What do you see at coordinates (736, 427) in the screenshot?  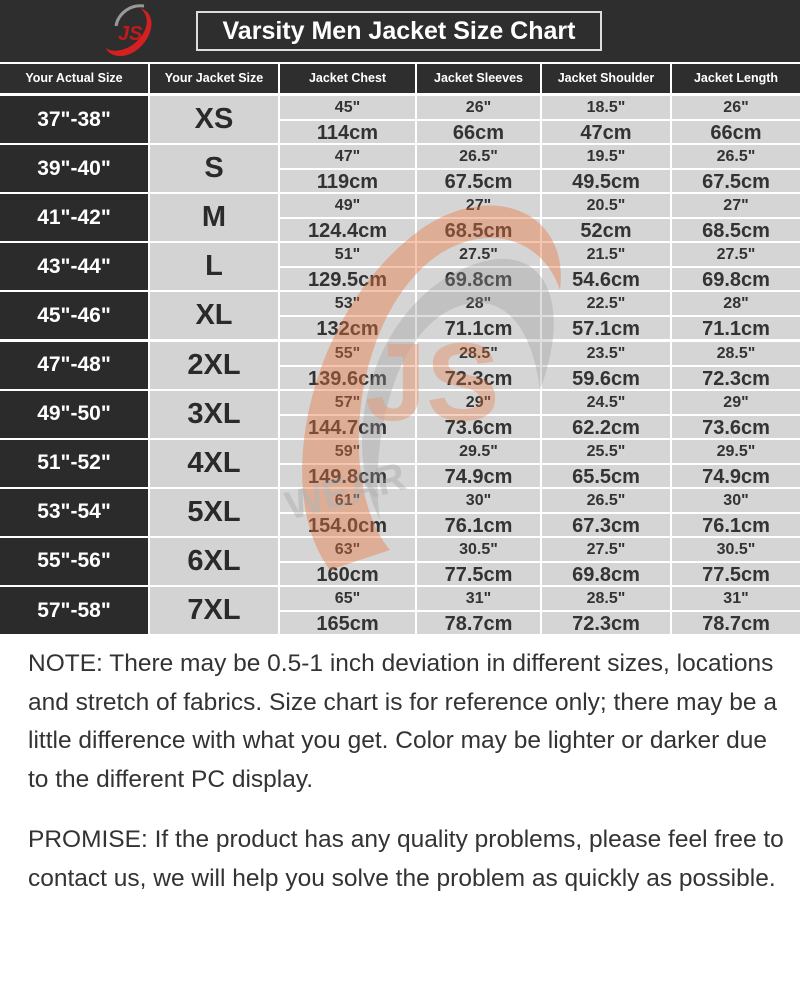 I see `length-cm: 73.6cm` at bounding box center [736, 427].